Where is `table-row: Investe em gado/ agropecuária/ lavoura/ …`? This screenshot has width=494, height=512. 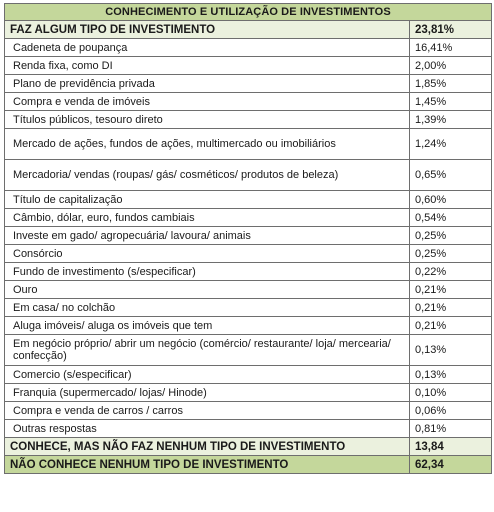
table-row: Investe em gado/ agropecuária/ lavoura/ … is located at coordinates (248, 235).